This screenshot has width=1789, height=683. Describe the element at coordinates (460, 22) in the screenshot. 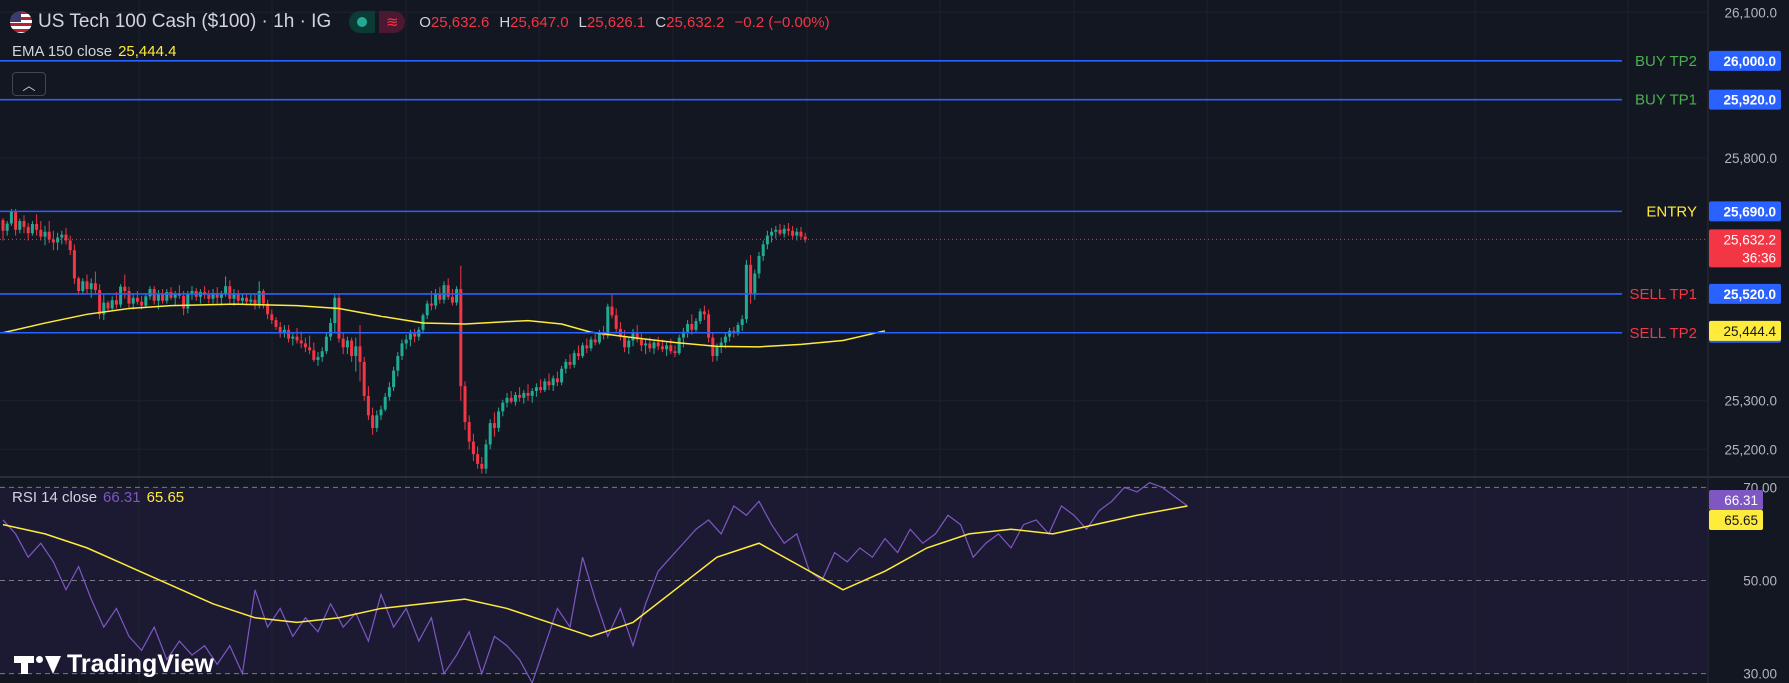

I see `open-value: 25,632.6` at that location.